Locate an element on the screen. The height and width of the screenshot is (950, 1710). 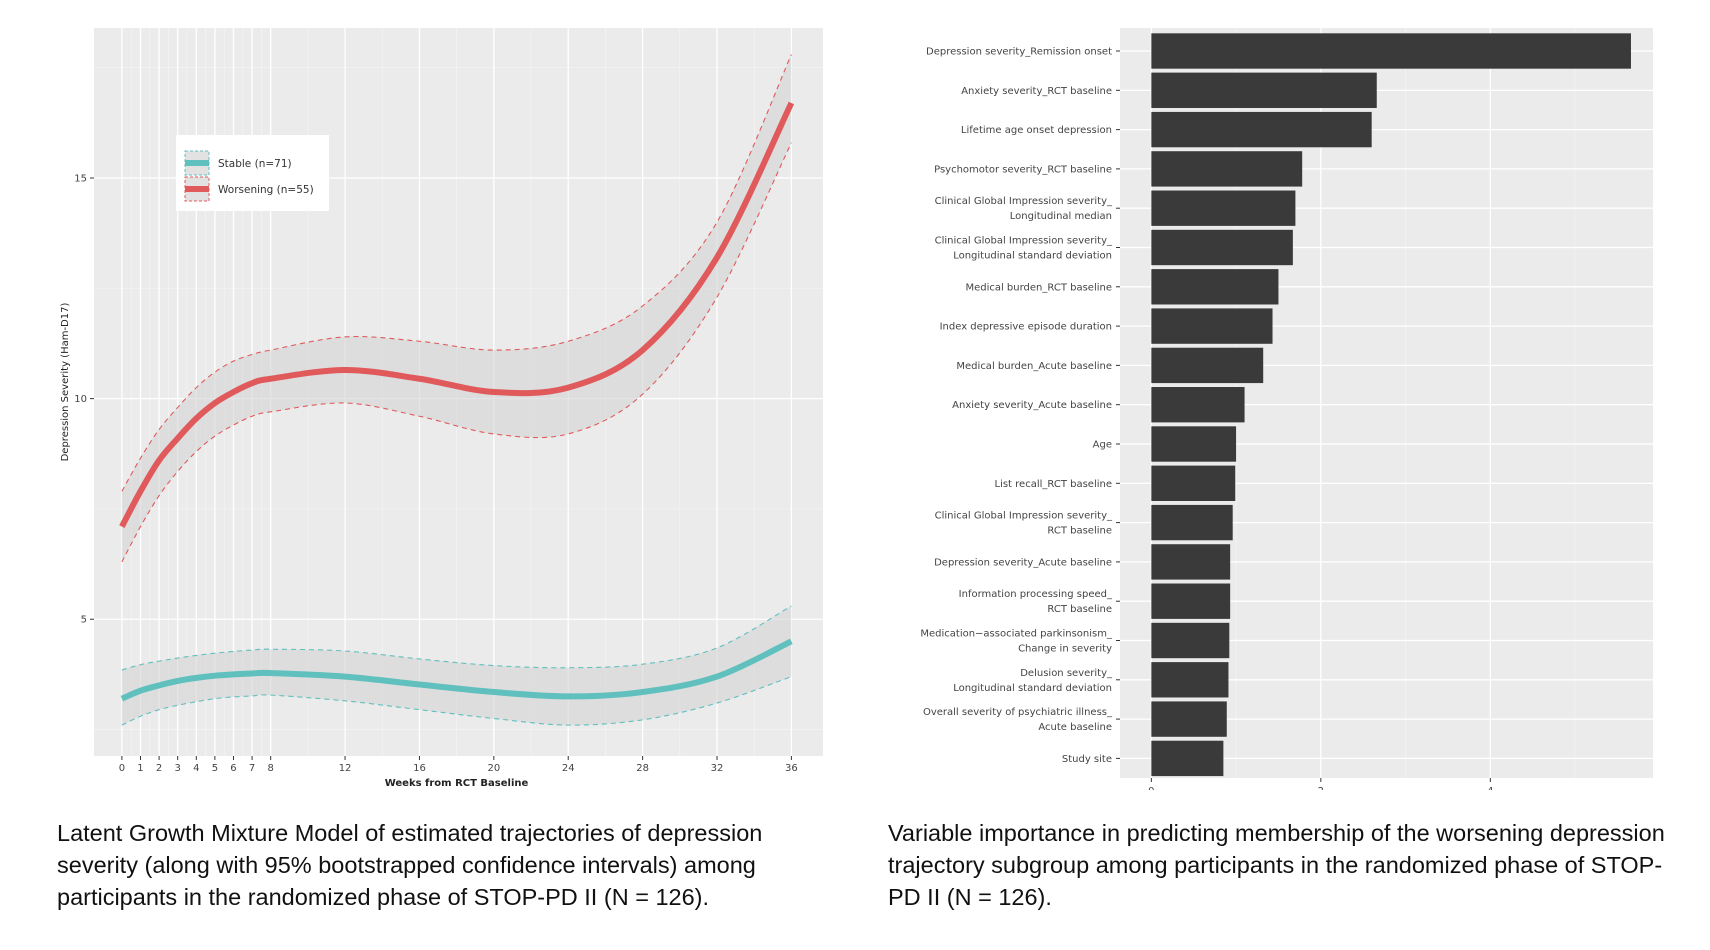
x-tick-label: 5 is located at coordinates (215, 768).